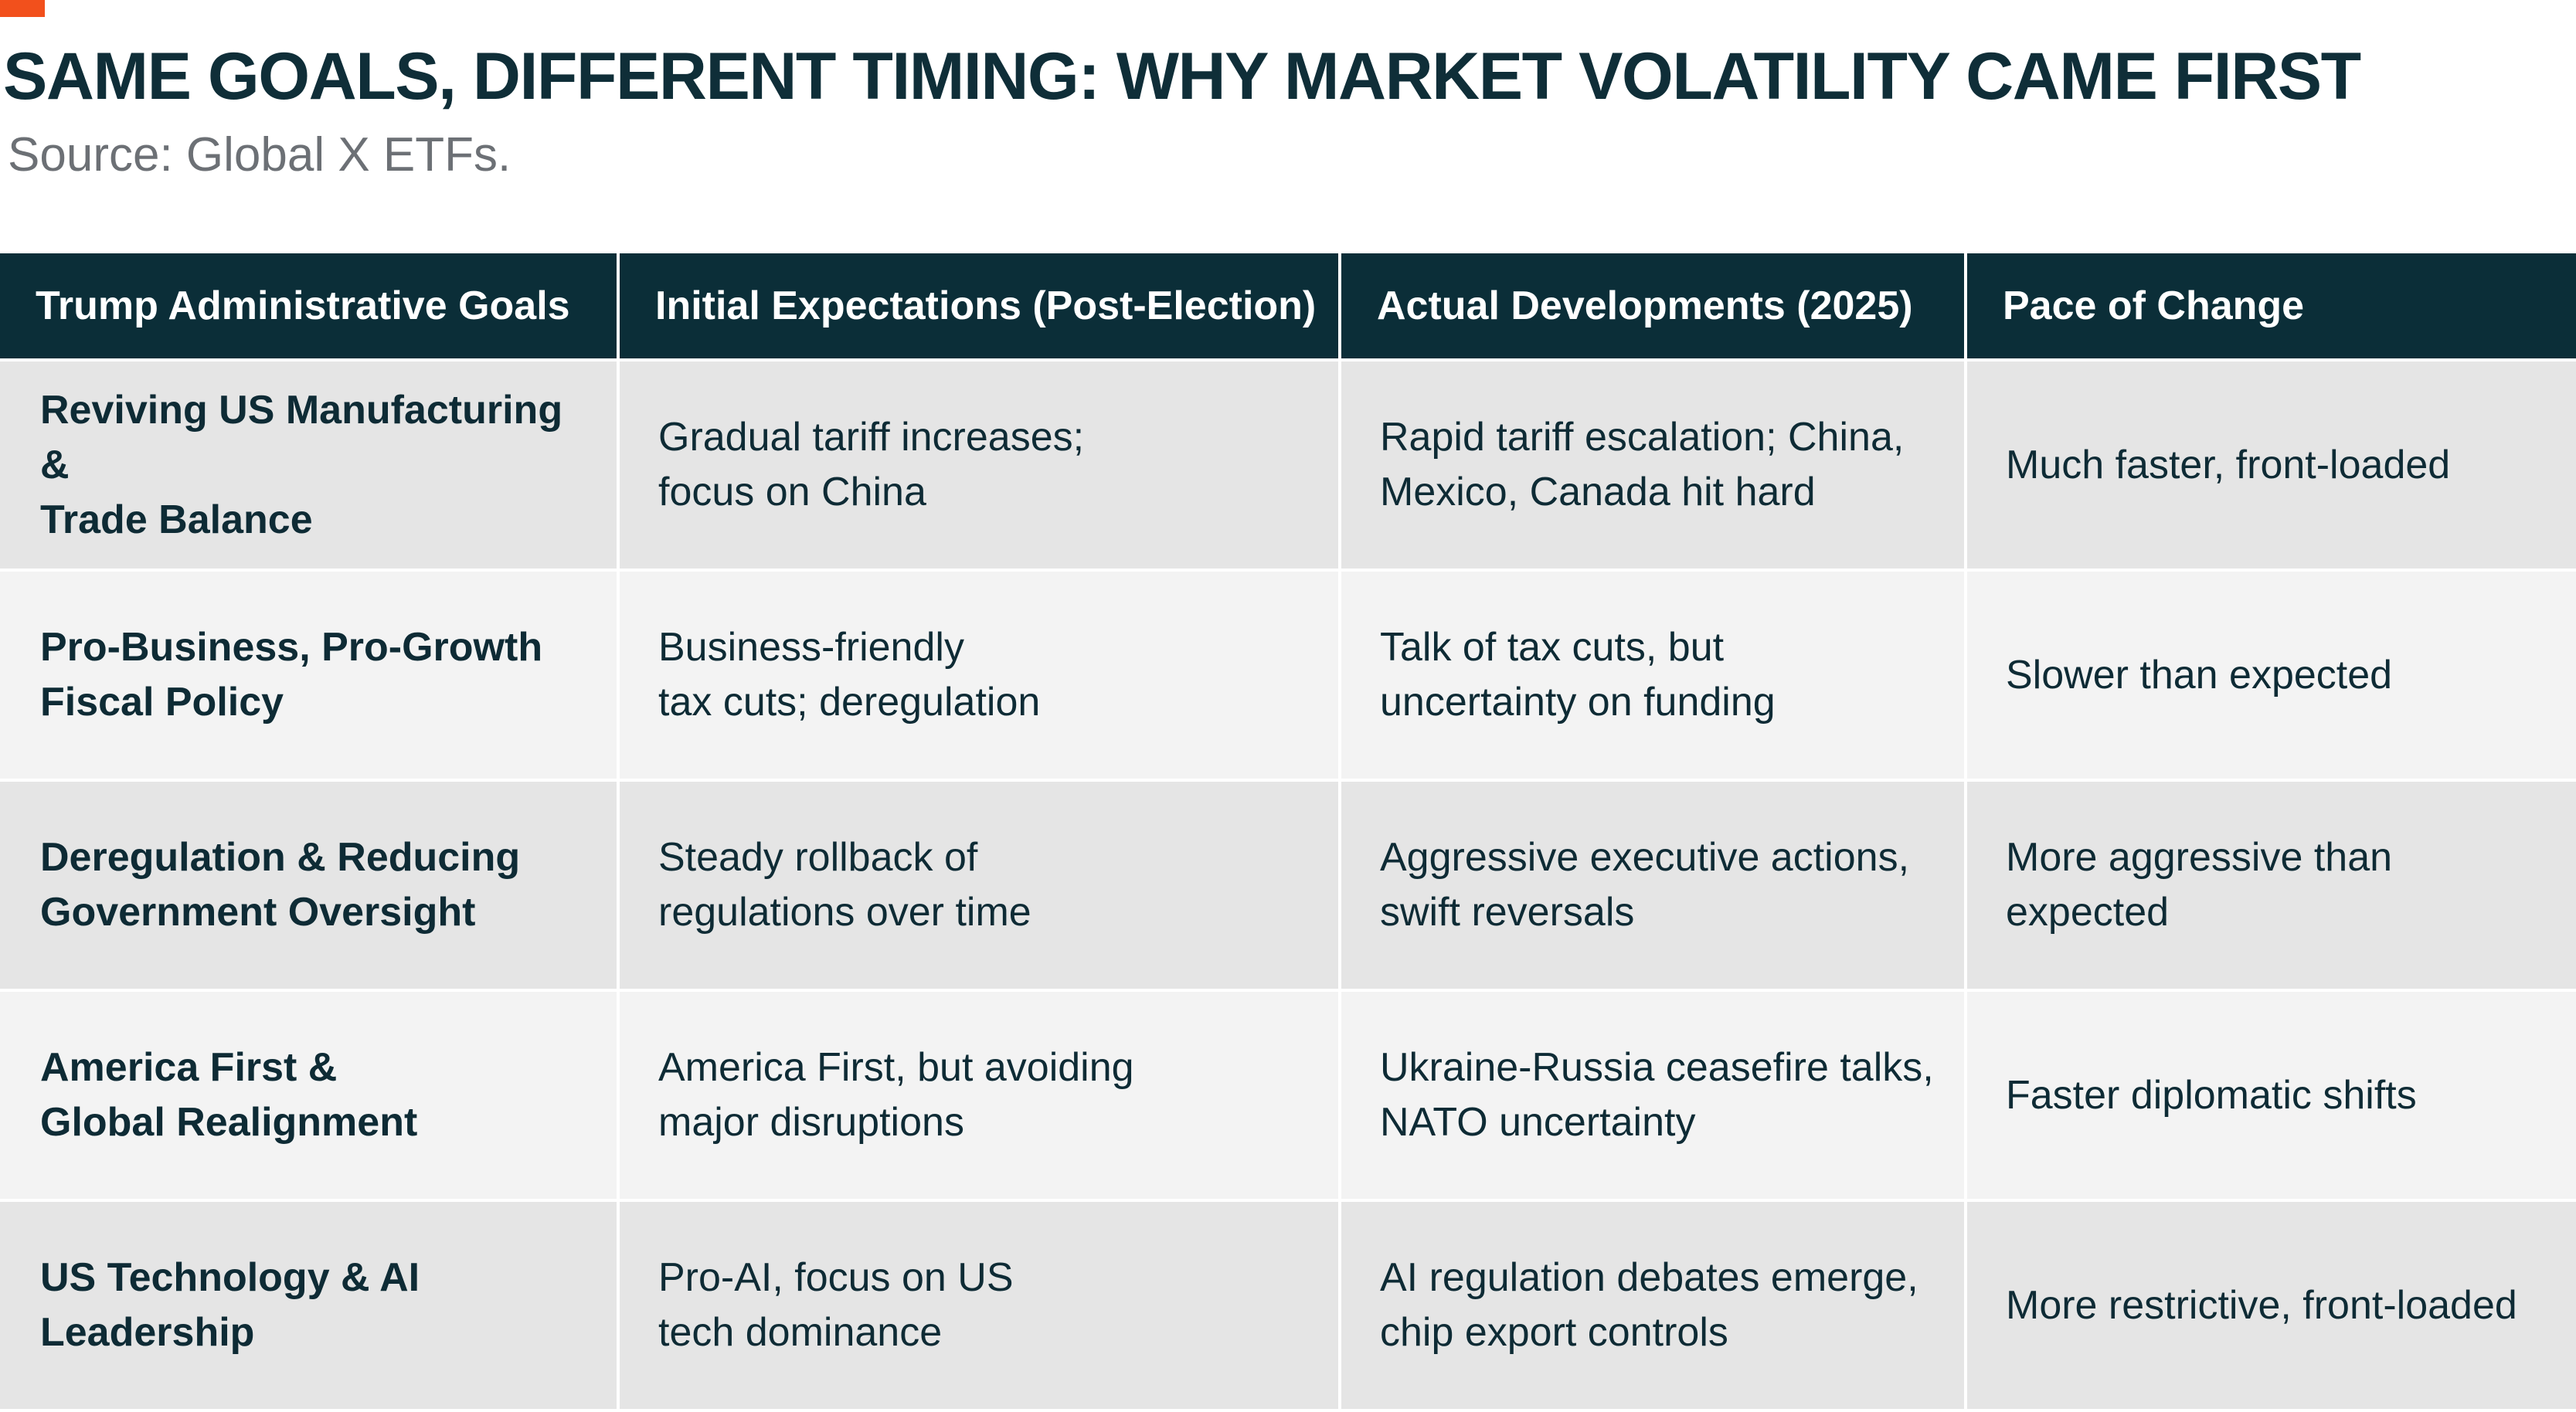 Image resolution: width=2576 pixels, height=1412 pixels. Describe the element at coordinates (2271, 1307) in the screenshot. I see `pace-cell: More restrictive, front-loaded` at that location.